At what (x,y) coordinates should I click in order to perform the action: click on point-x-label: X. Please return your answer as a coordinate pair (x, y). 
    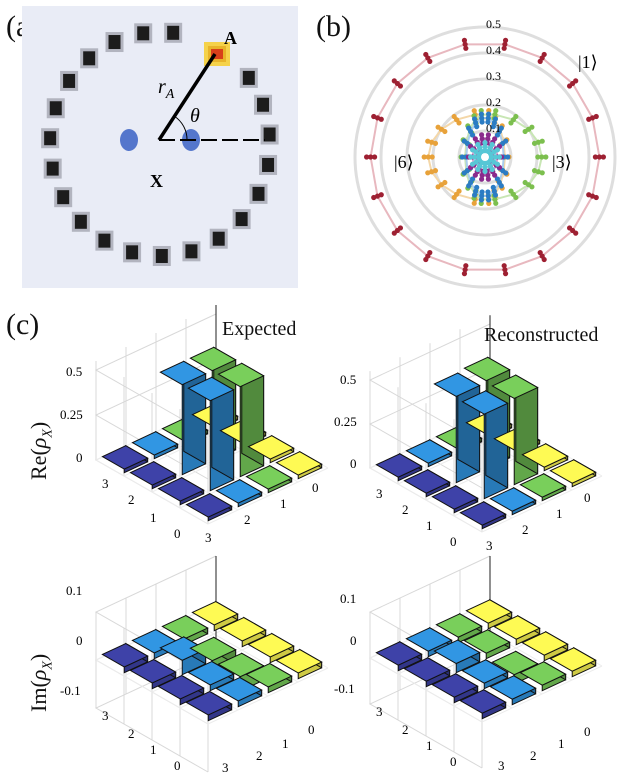
    Looking at the image, I should click on (156, 181).